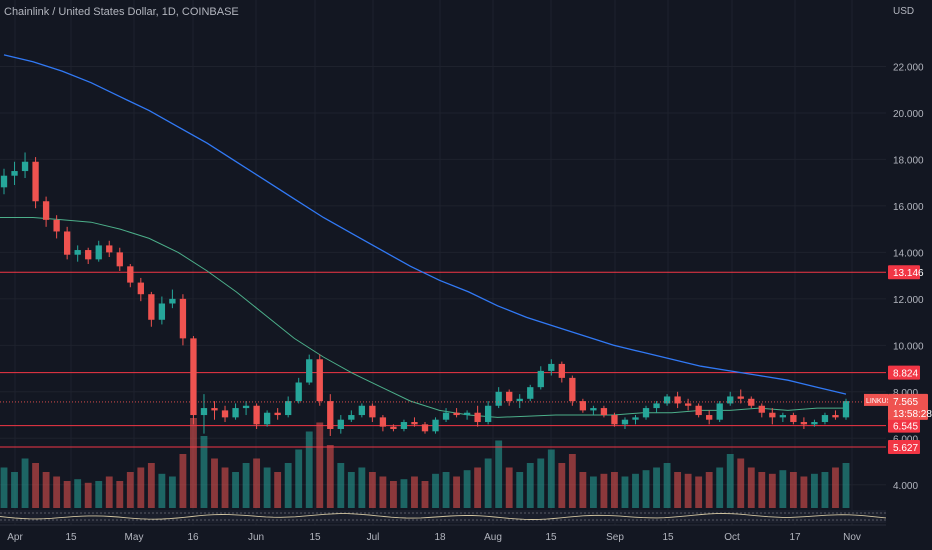 The width and height of the screenshot is (932, 550). I want to click on price-axis-panel, so click(909, 262).